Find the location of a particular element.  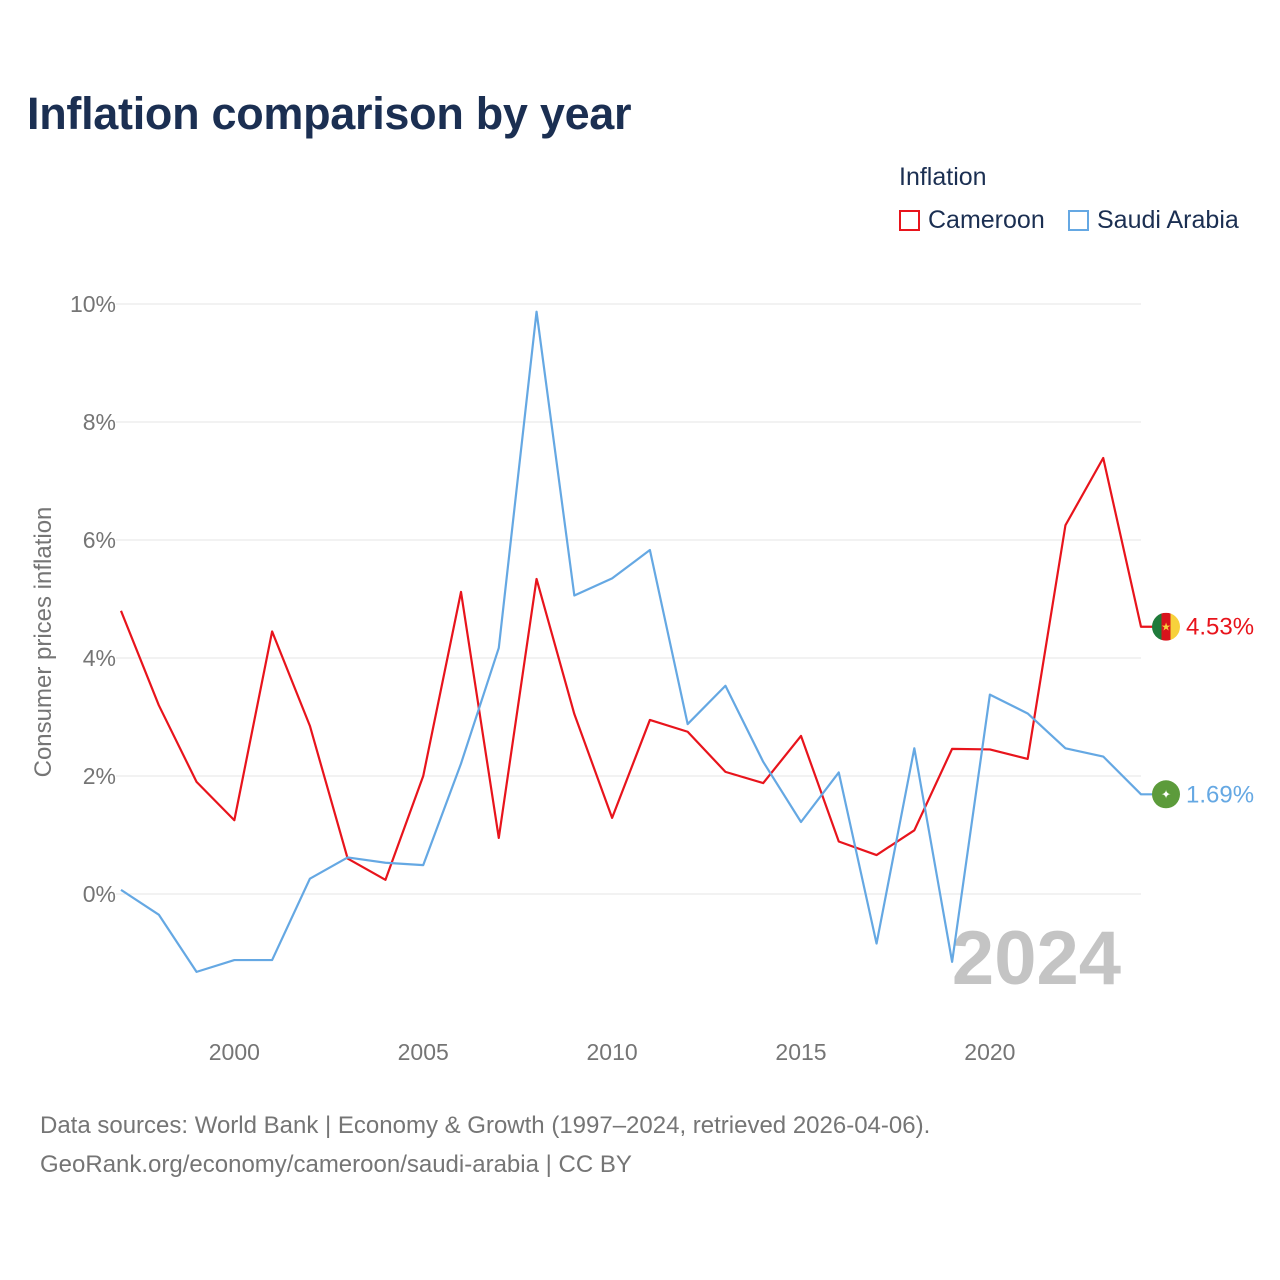

y-tick-label: 10% is located at coordinates (93, 304).